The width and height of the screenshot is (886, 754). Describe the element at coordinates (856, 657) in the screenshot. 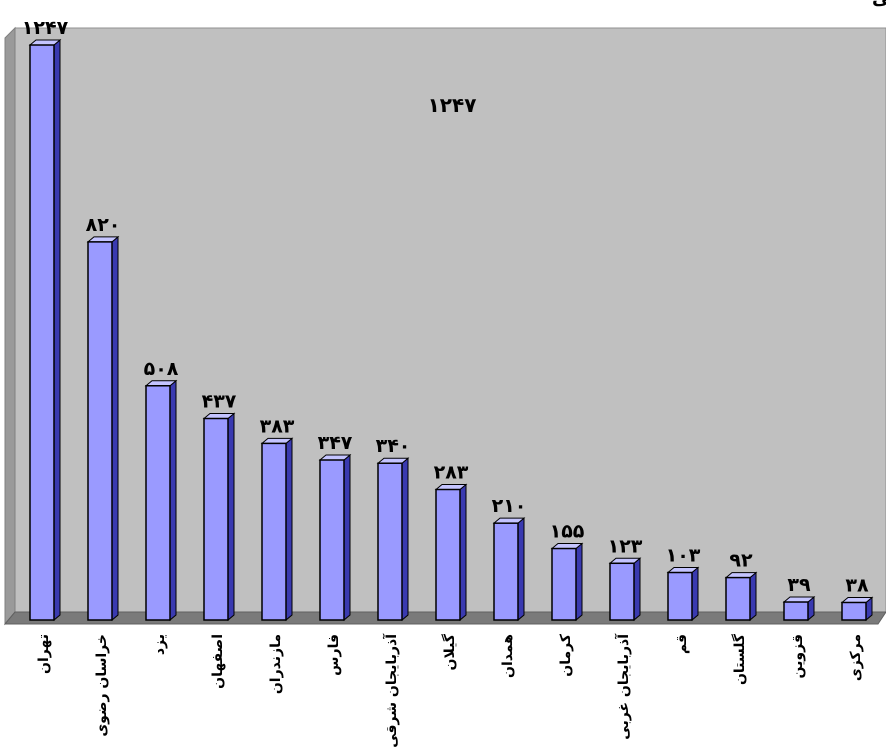

I see `category-label: مرکزی` at that location.